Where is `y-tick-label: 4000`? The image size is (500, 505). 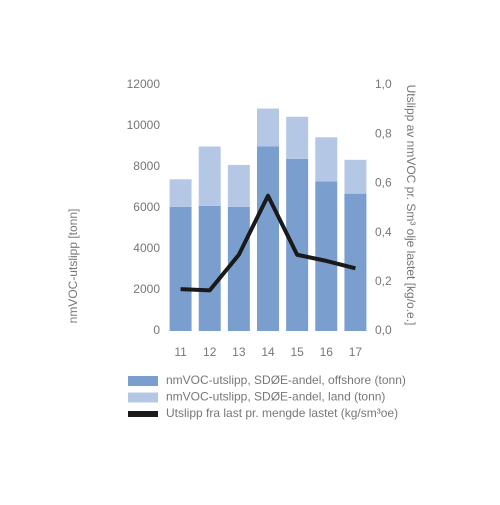 y-tick-label: 4000 is located at coordinates (146, 248).